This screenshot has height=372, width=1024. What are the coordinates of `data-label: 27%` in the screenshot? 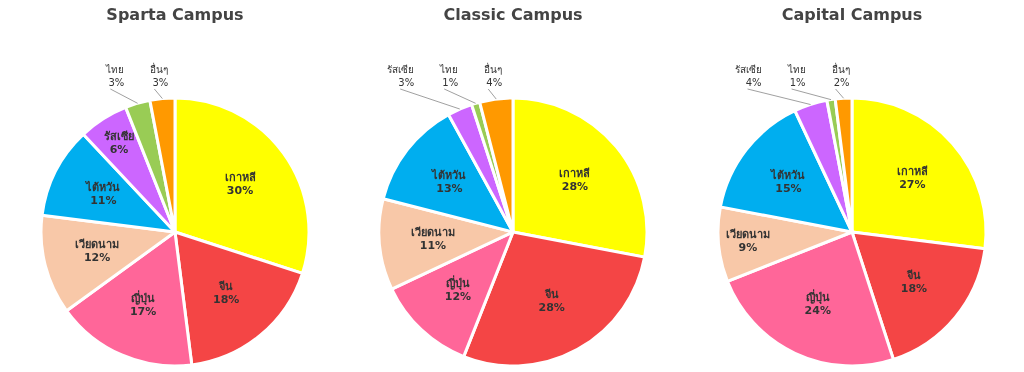 It's located at (912, 184).